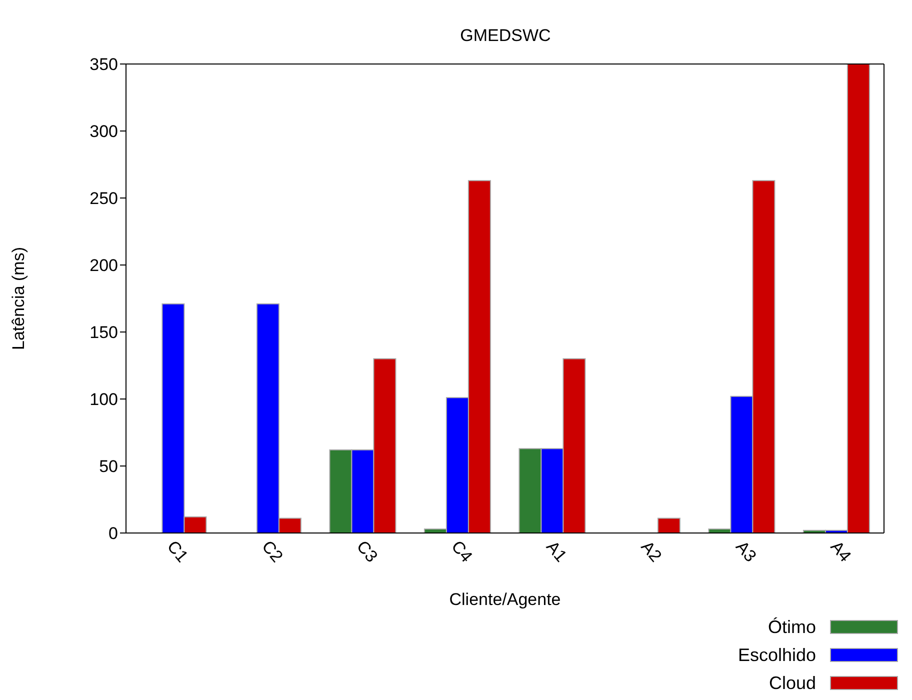 The width and height of the screenshot is (912, 700). I want to click on x-tick-label: C1, so click(177, 551).